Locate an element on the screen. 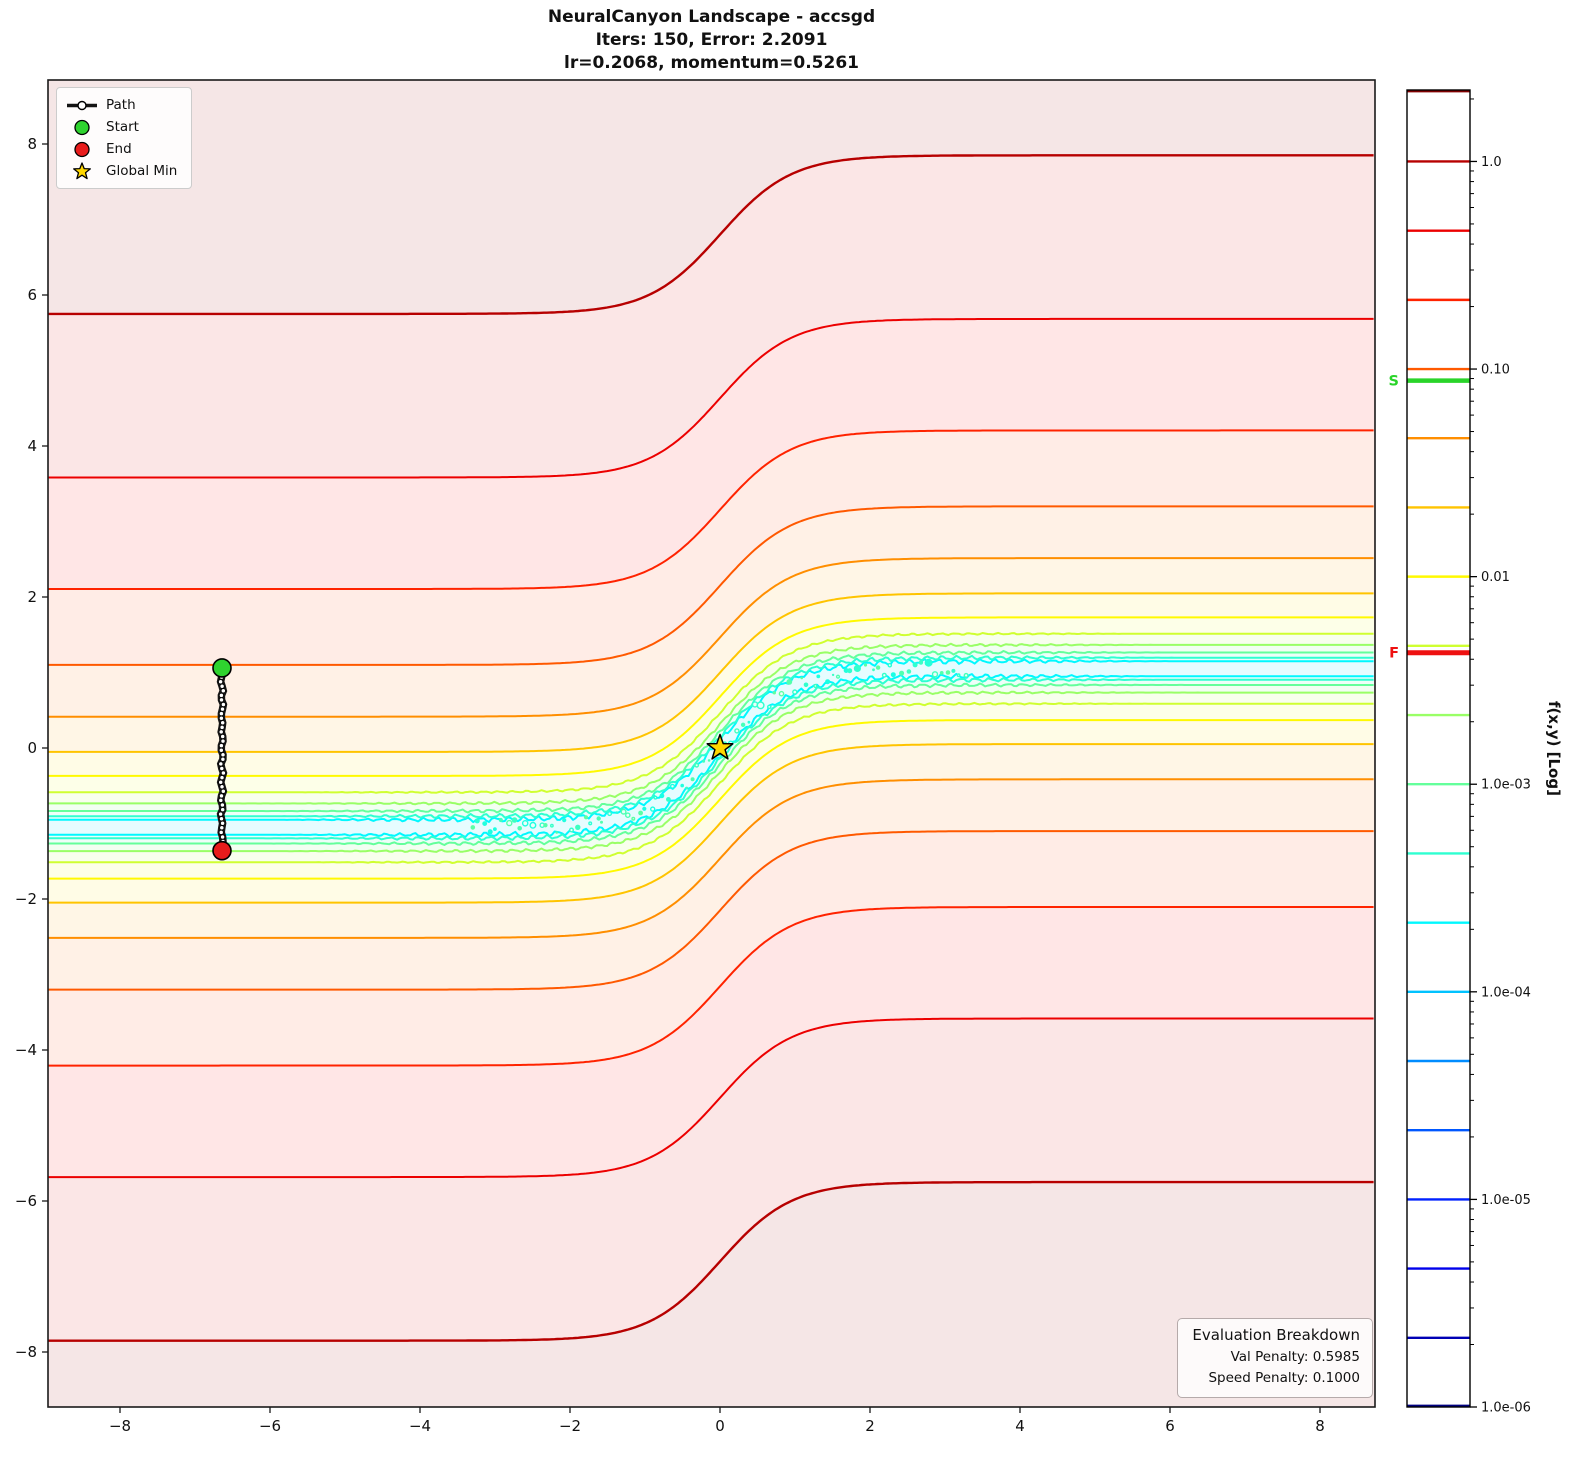 The image size is (1580, 1457). colorbar-tick-label: 1.0e-04 is located at coordinates (1506, 992).